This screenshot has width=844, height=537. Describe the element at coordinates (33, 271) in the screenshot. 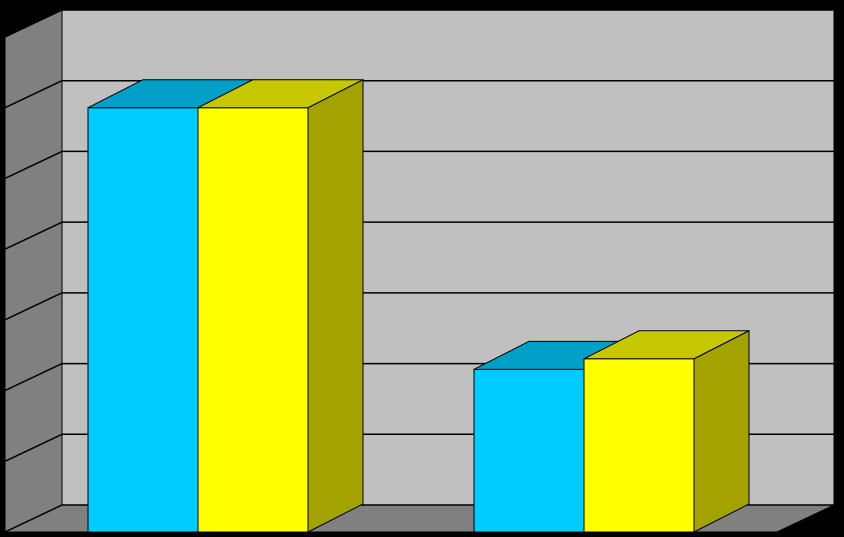

I see `side-wall` at that location.